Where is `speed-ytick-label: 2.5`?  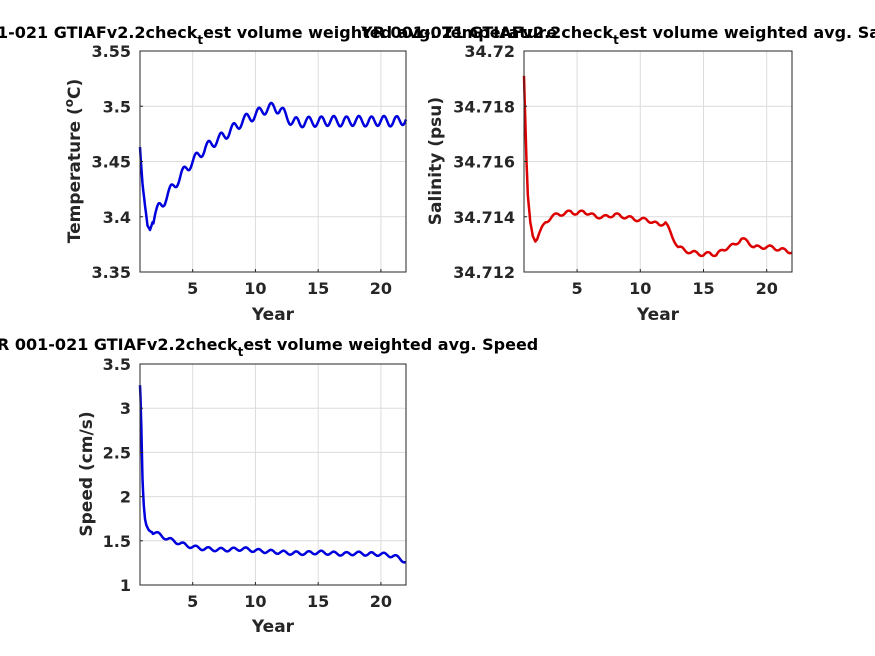 speed-ytick-label: 2.5 is located at coordinates (117, 452).